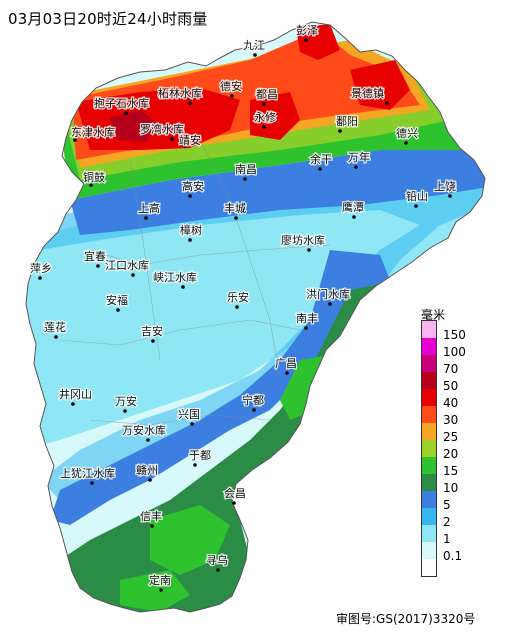  I want to click on legend-unit: 毫米, so click(433, 315).